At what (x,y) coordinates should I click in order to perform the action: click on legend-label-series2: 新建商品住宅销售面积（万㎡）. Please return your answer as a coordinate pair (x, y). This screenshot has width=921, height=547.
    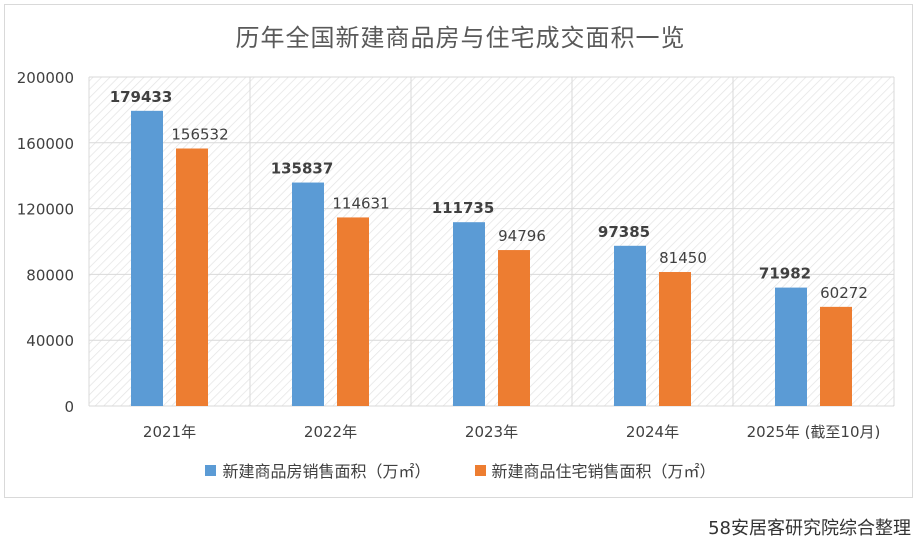
    Looking at the image, I should click on (603, 471).